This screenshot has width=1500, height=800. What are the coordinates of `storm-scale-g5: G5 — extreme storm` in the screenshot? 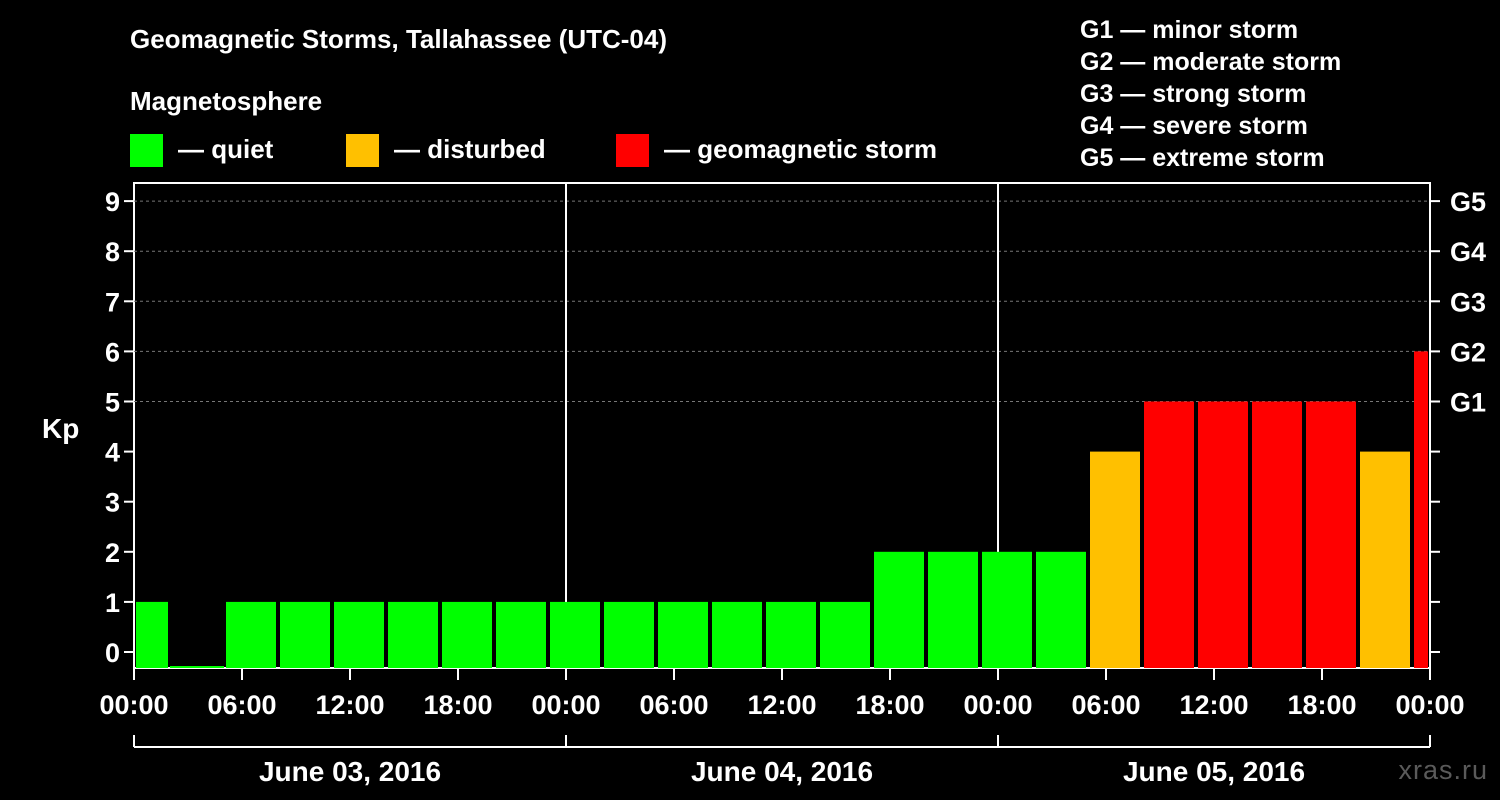 It's located at (1202, 158).